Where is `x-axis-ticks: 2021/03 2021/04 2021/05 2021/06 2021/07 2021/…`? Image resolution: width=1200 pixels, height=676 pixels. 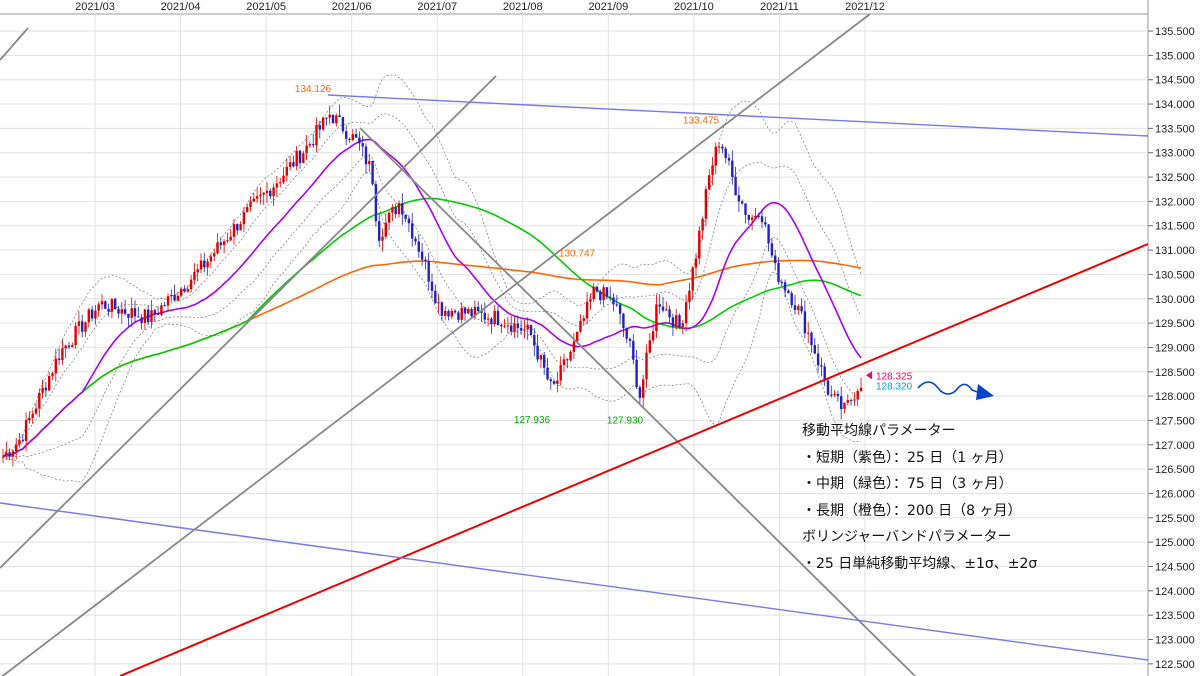 x-axis-ticks: 2021/03 2021/04 2021/05 2021/06 2021/07 2021/… is located at coordinates (480, 7).